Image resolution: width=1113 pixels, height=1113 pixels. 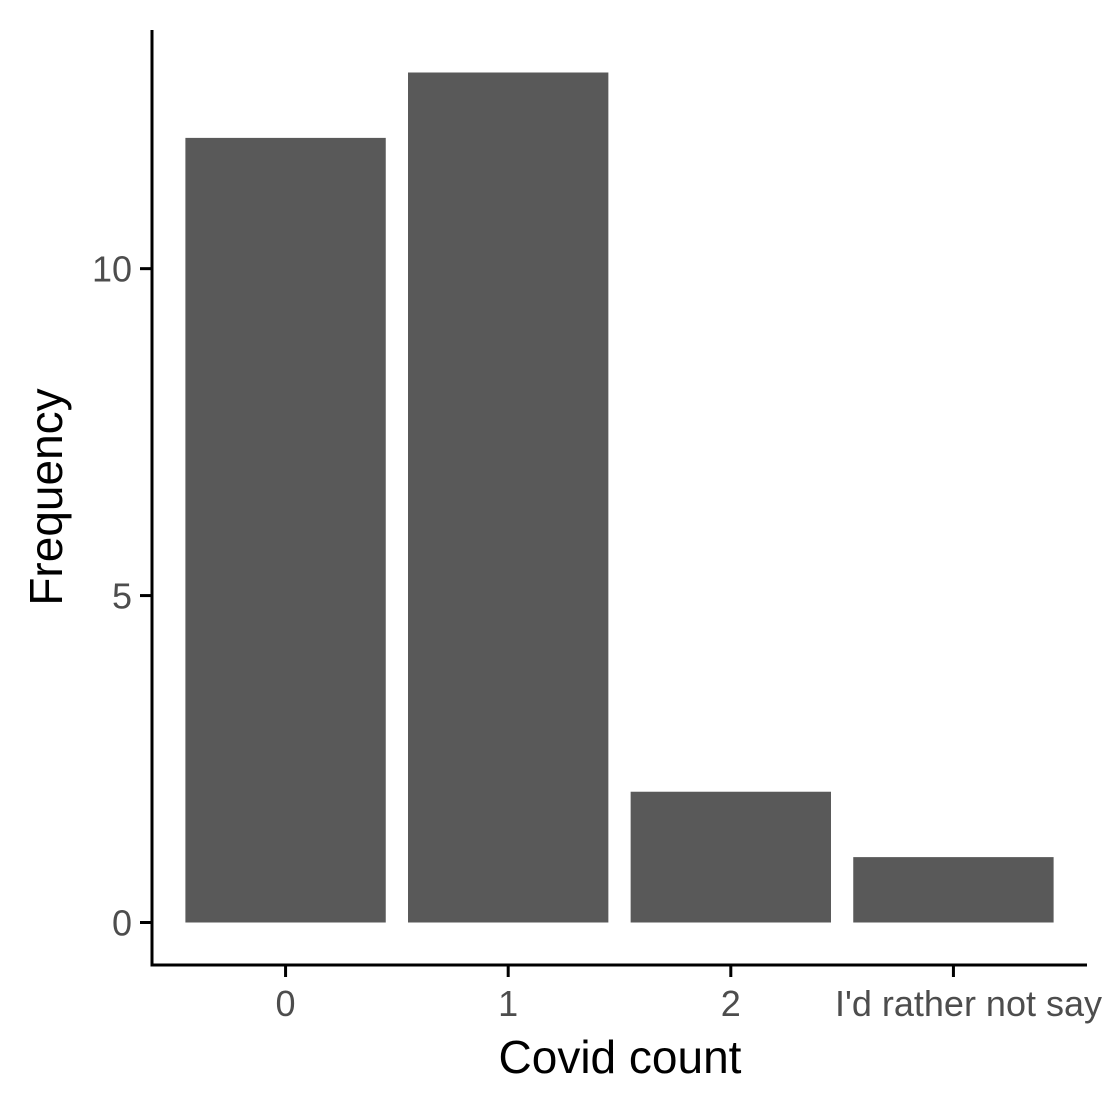 I want to click on x-ticks-group: 0 1 2 I'd rather not say, so click(x=689, y=994).